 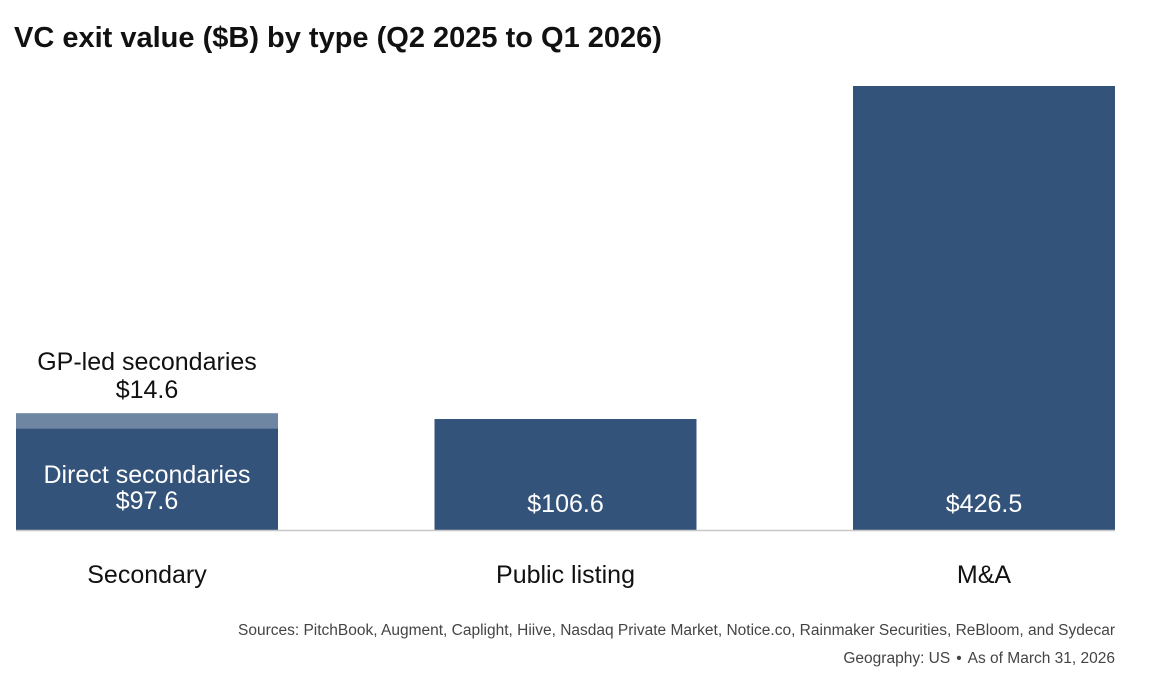 What do you see at coordinates (565, 575) in the screenshot?
I see `category-label: Public listing` at bounding box center [565, 575].